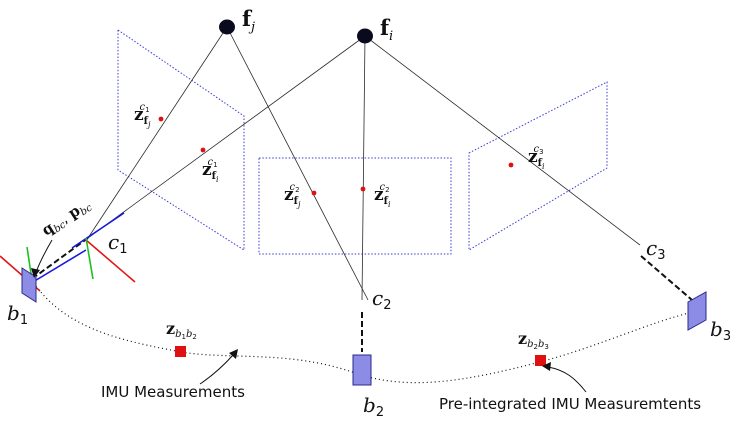 This screenshot has height=424, width=751. What do you see at coordinates (29, 285) in the screenshot?
I see `body-frame-b1` at bounding box center [29, 285].